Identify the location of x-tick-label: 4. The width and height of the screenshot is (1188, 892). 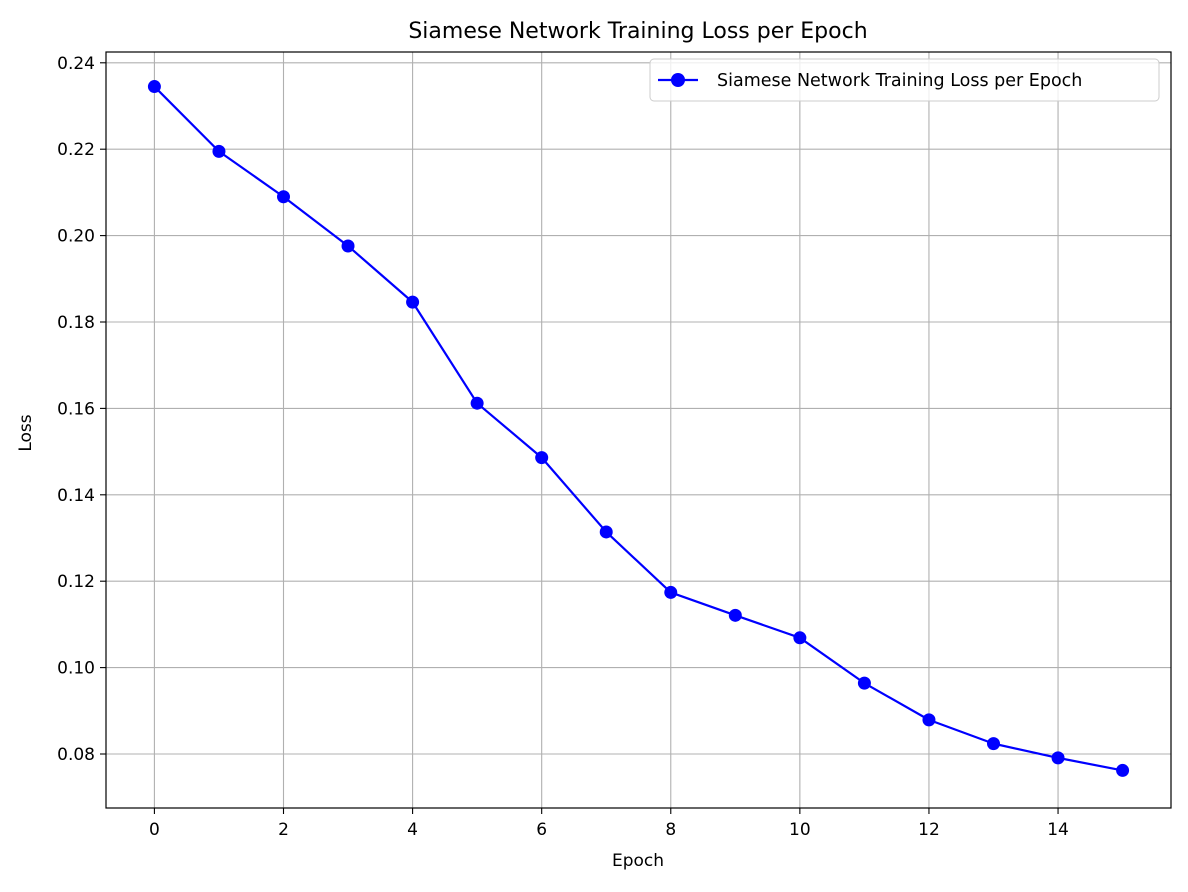
(412, 830).